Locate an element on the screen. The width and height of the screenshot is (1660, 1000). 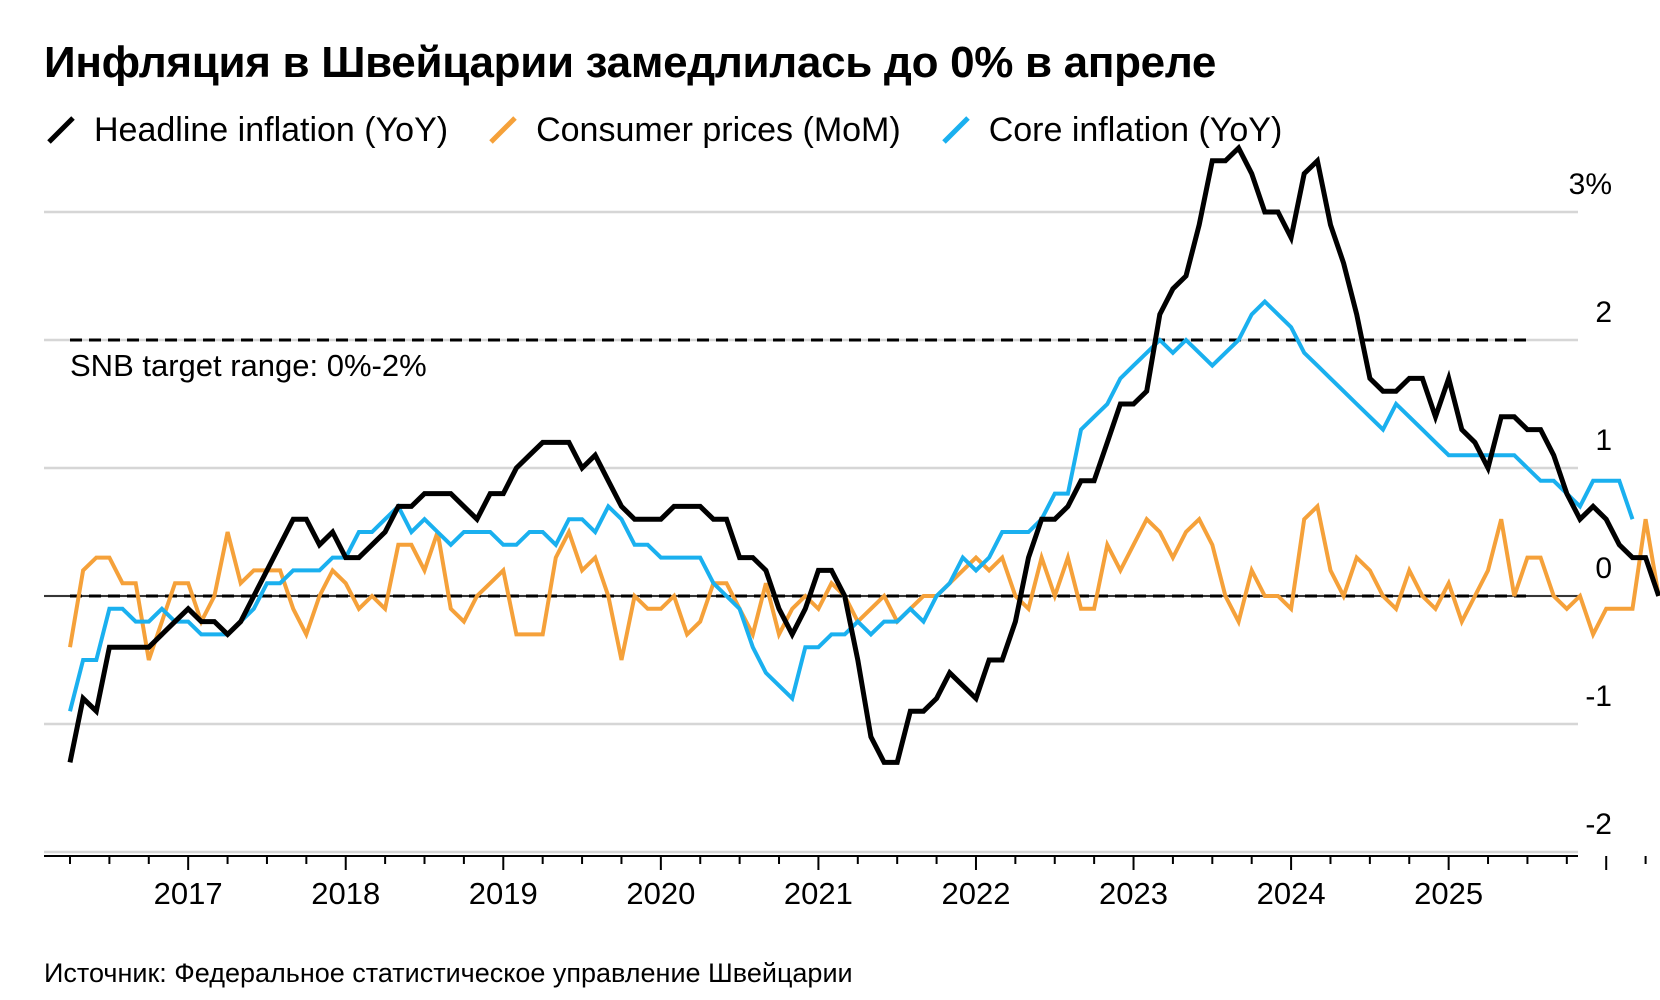
y-tick-label: -2 is located at coordinates (1598, 824).